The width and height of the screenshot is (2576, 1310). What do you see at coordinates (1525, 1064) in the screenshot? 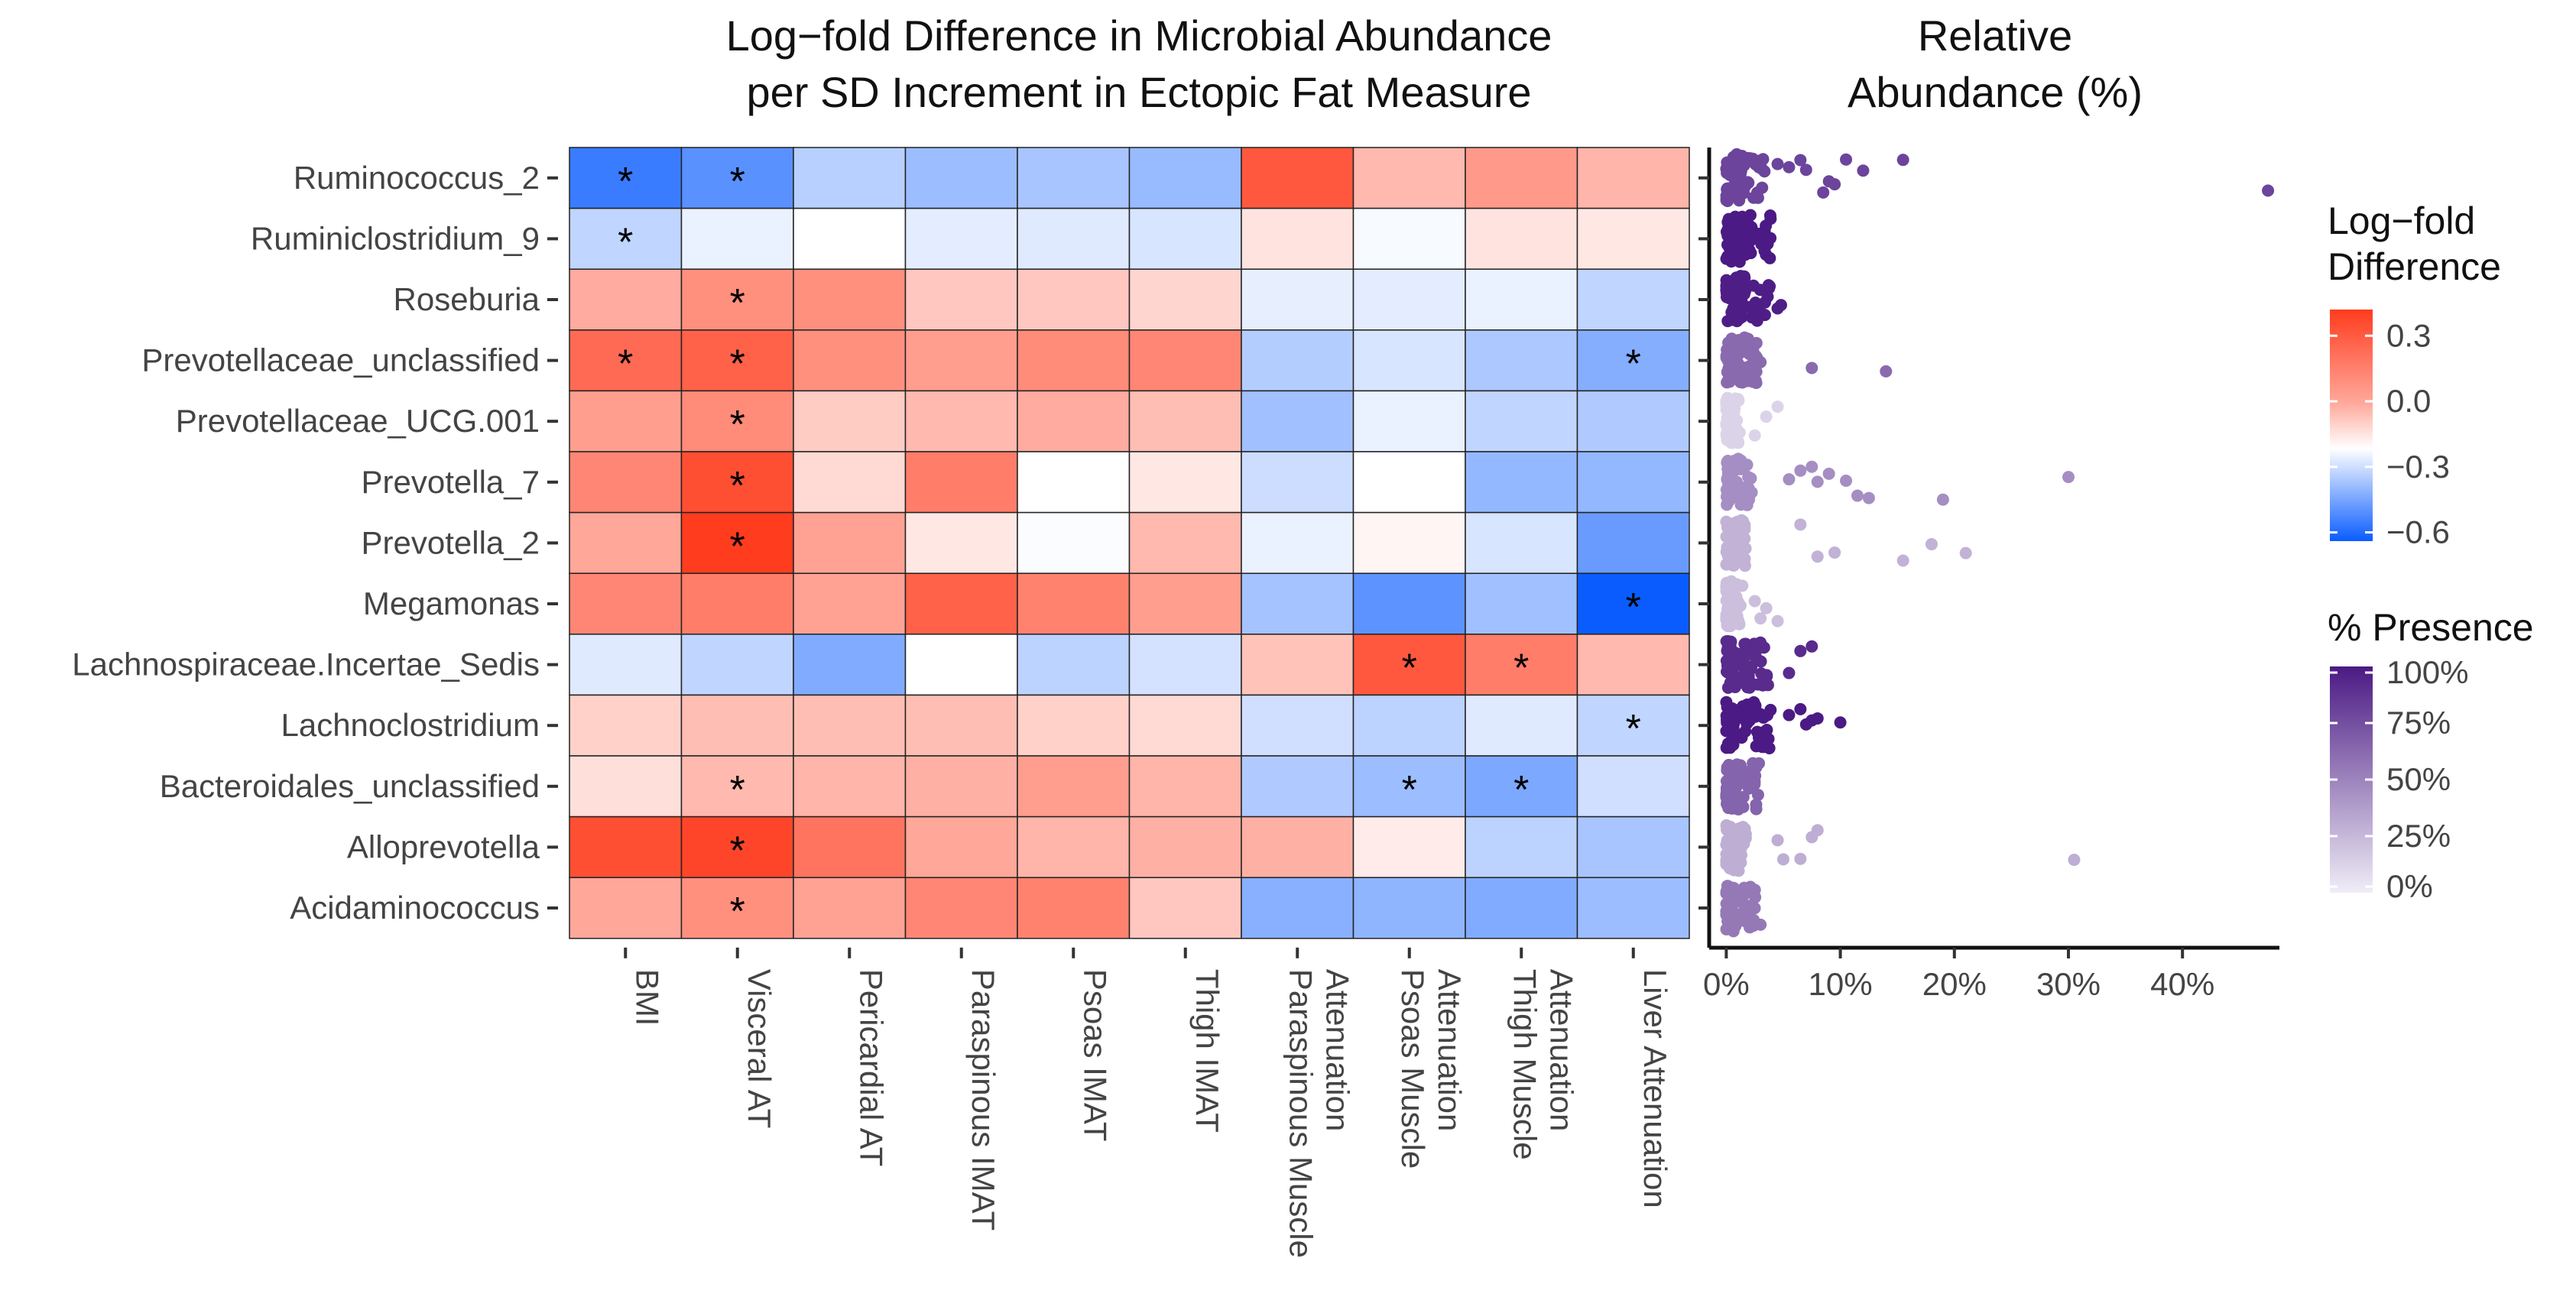
I see `column-label: Thigh Muscle` at bounding box center [1525, 1064].